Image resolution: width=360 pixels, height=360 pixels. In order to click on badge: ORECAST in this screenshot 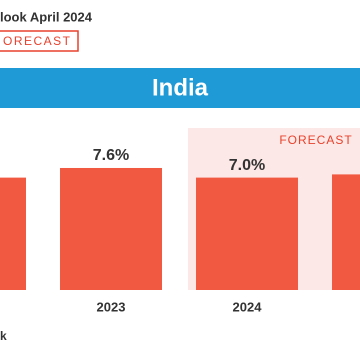, I will do `click(37, 41)`.